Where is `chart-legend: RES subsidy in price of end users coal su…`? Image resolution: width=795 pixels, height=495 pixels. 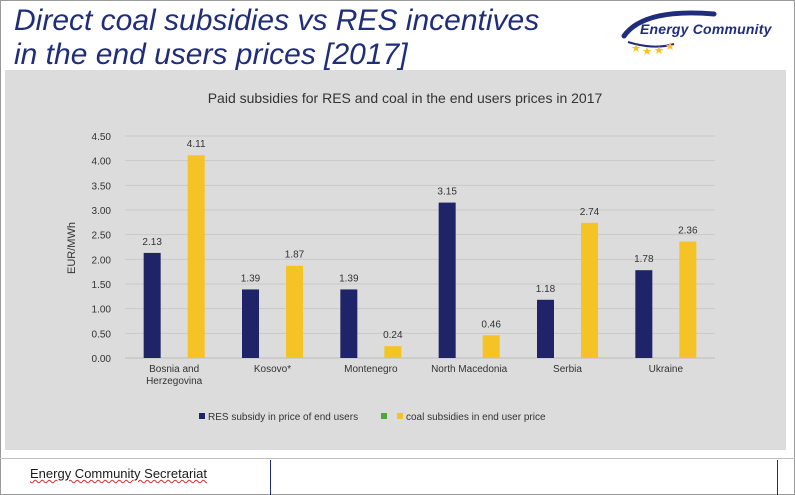
chart-legend: RES subsidy in price of end users coal su… is located at coordinates (372, 417).